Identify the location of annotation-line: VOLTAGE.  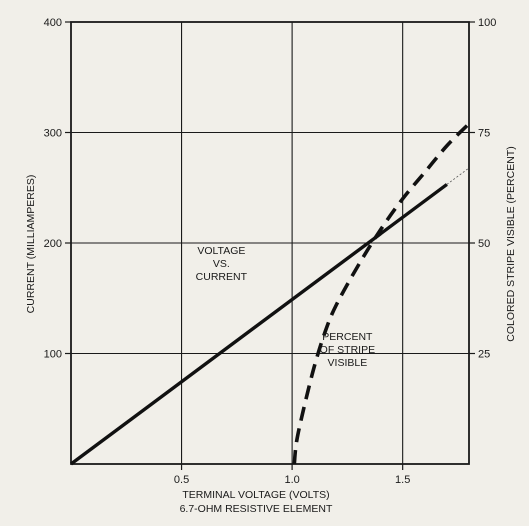
(221, 251).